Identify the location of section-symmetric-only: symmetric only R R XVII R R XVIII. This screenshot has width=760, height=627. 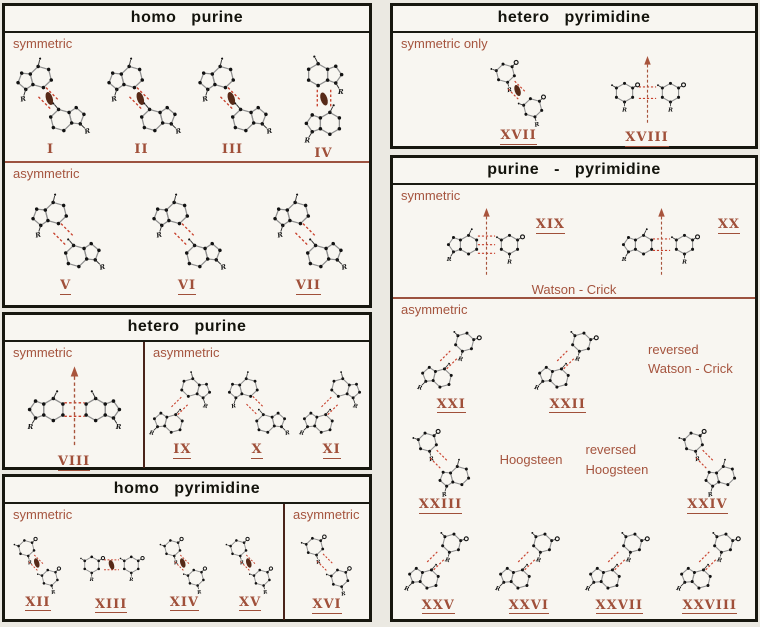
(574, 90).